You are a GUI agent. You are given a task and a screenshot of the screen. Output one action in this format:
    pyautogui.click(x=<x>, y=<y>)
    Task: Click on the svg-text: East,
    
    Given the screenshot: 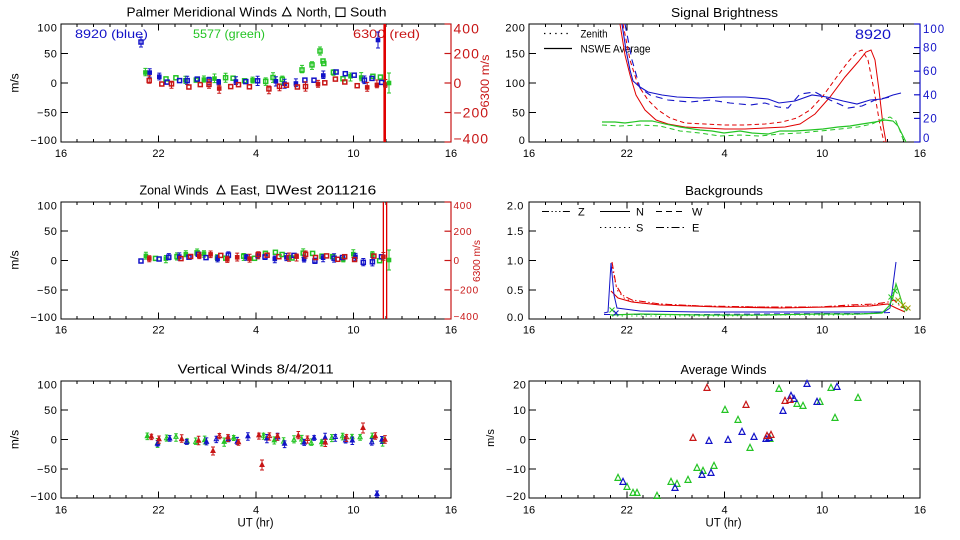 What is the action you would take?
    pyautogui.click(x=245, y=191)
    